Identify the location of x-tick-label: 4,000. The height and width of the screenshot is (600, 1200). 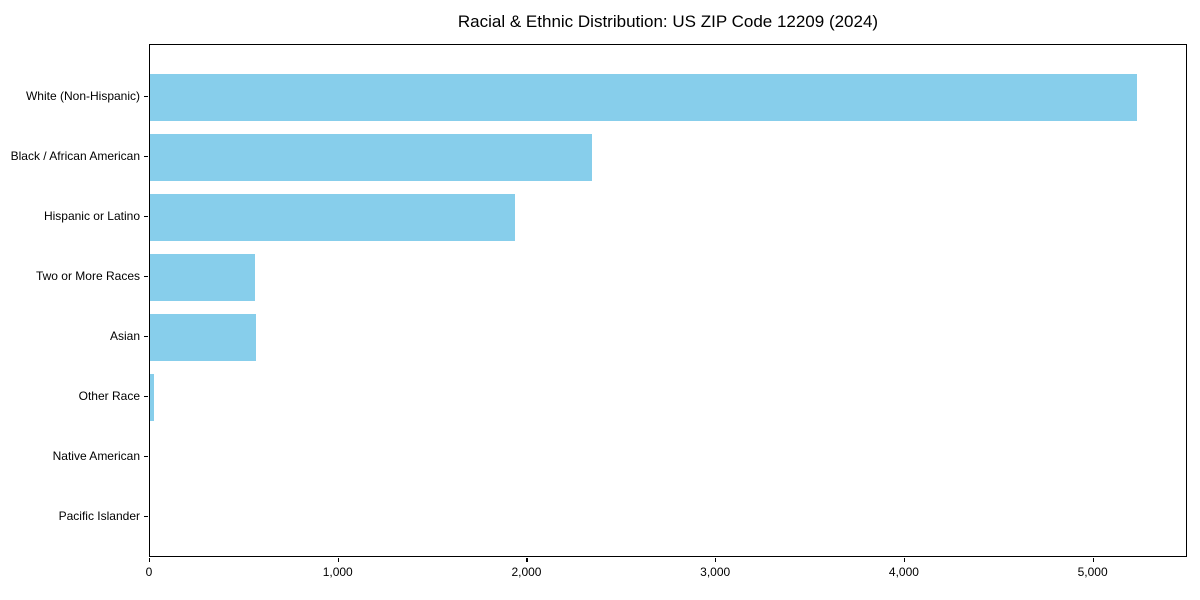
(903, 572).